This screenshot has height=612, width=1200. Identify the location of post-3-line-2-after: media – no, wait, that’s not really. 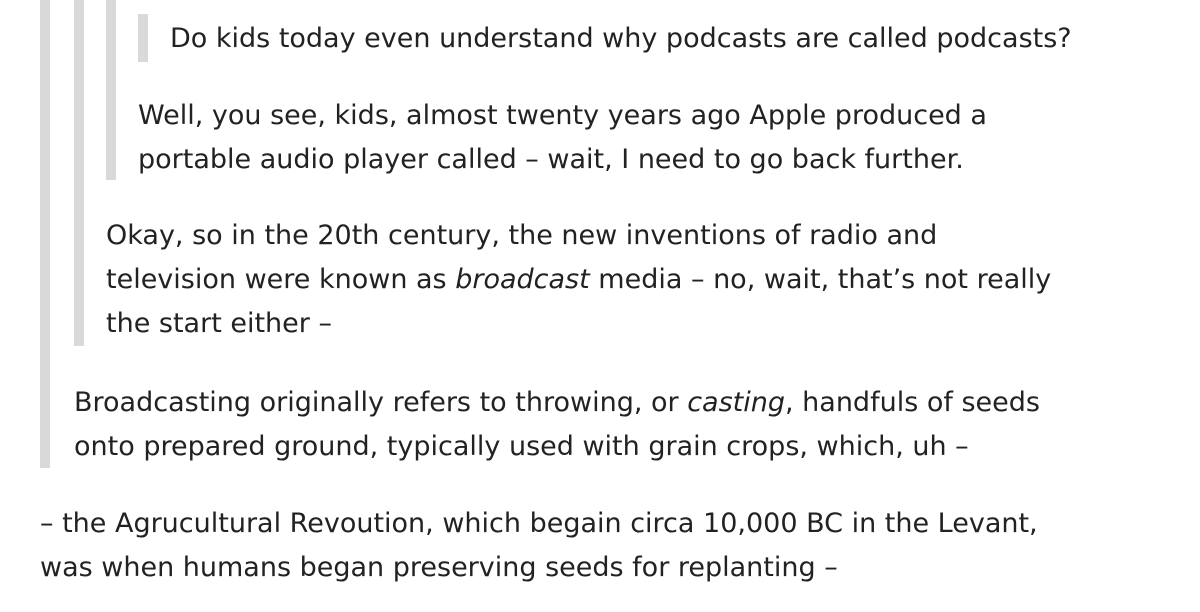
(820, 279).